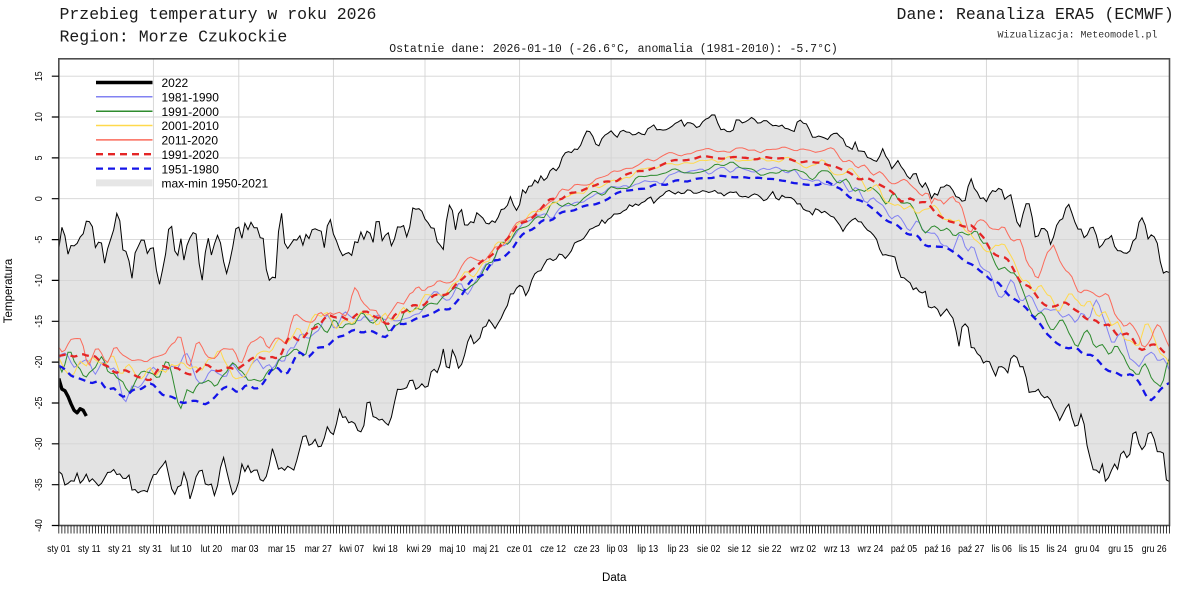 Image resolution: width=1200 pixels, height=600 pixels. I want to click on svg-text: sie 22, so click(769, 549).